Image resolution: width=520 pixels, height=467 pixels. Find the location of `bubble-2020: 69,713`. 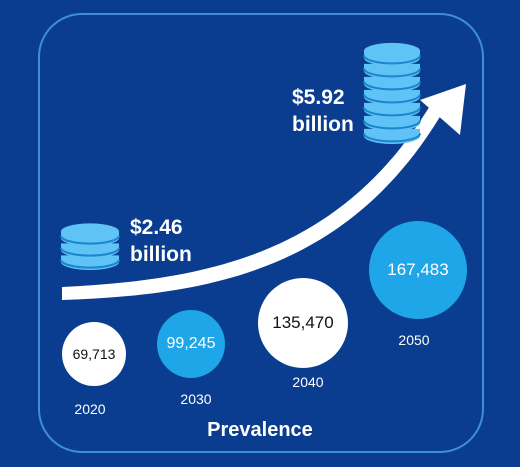

bubble-2020: 69,713 is located at coordinates (94, 354).